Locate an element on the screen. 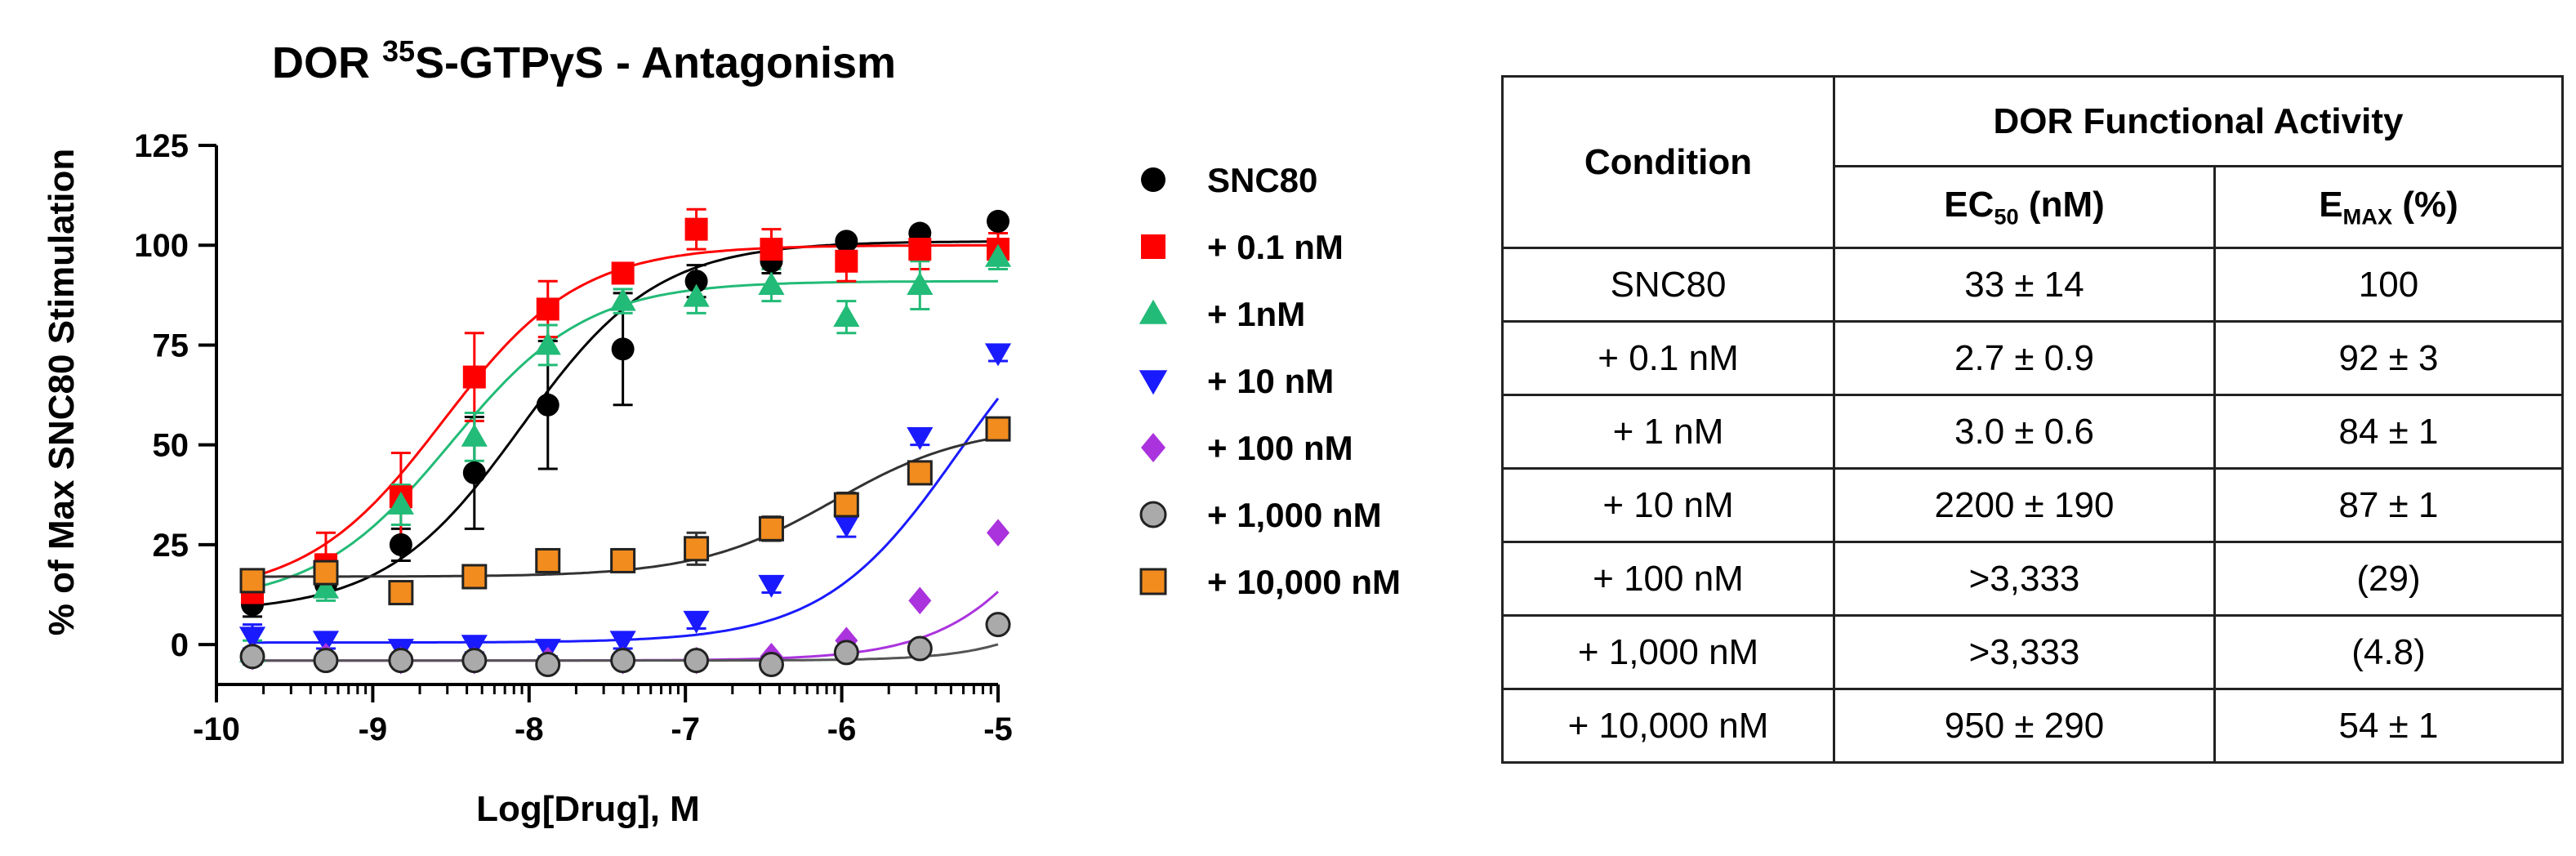  legend-label: + 10 nM is located at coordinates (1270, 381).